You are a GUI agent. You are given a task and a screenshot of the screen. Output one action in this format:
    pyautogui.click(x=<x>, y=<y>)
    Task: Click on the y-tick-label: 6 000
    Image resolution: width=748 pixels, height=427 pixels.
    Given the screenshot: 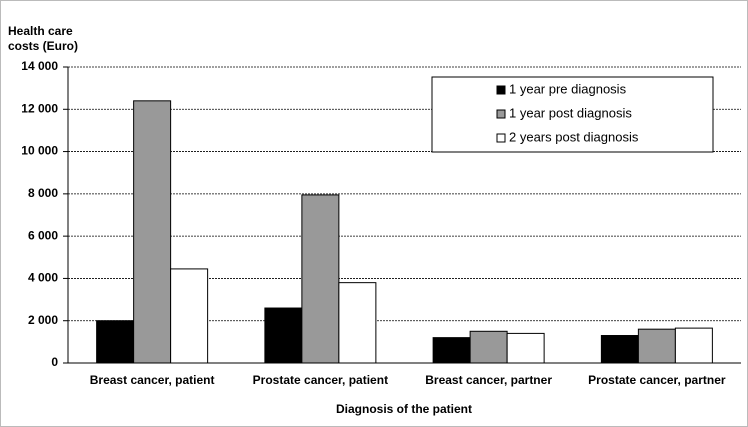 What is the action you would take?
    pyautogui.click(x=43, y=235)
    